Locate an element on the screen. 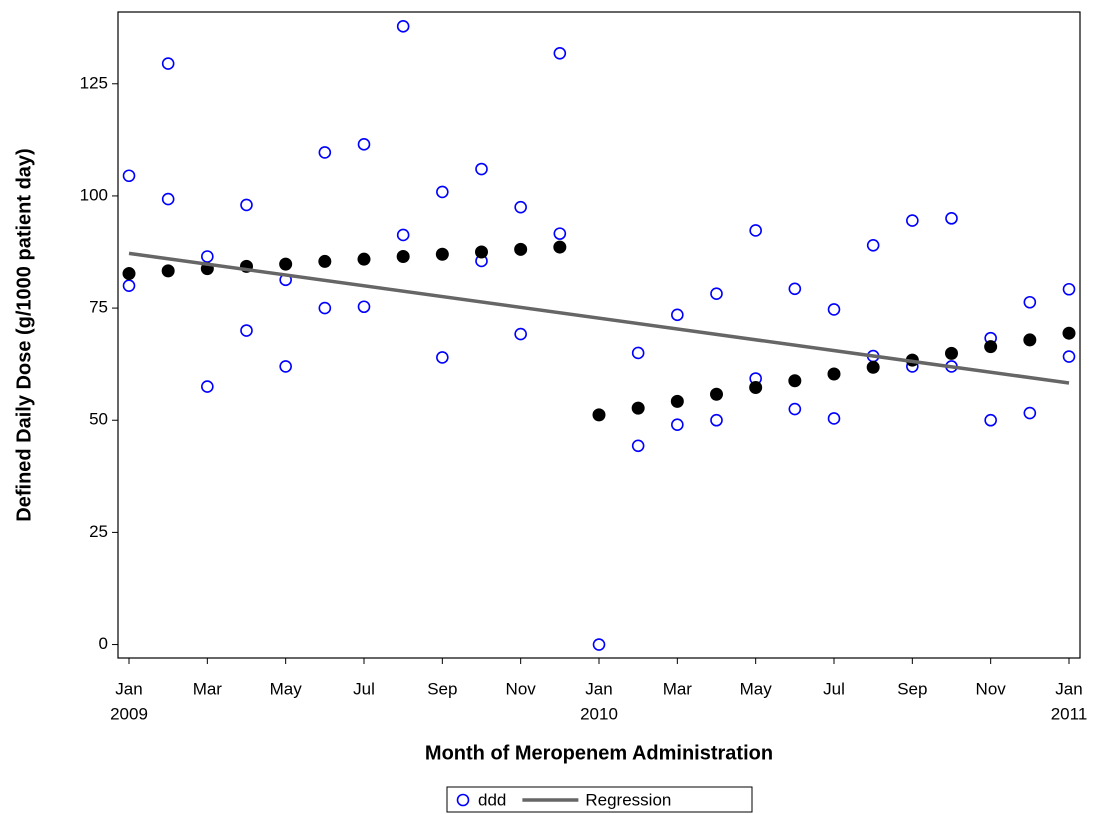  y-tick-label: 100 is located at coordinates (94, 194).